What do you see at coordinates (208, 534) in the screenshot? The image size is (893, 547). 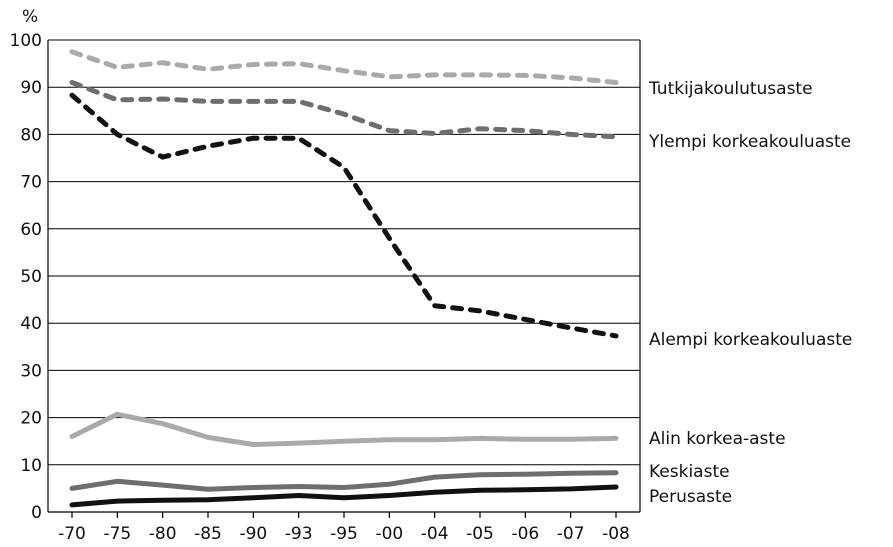 I see `x-tick-label: -85` at bounding box center [208, 534].